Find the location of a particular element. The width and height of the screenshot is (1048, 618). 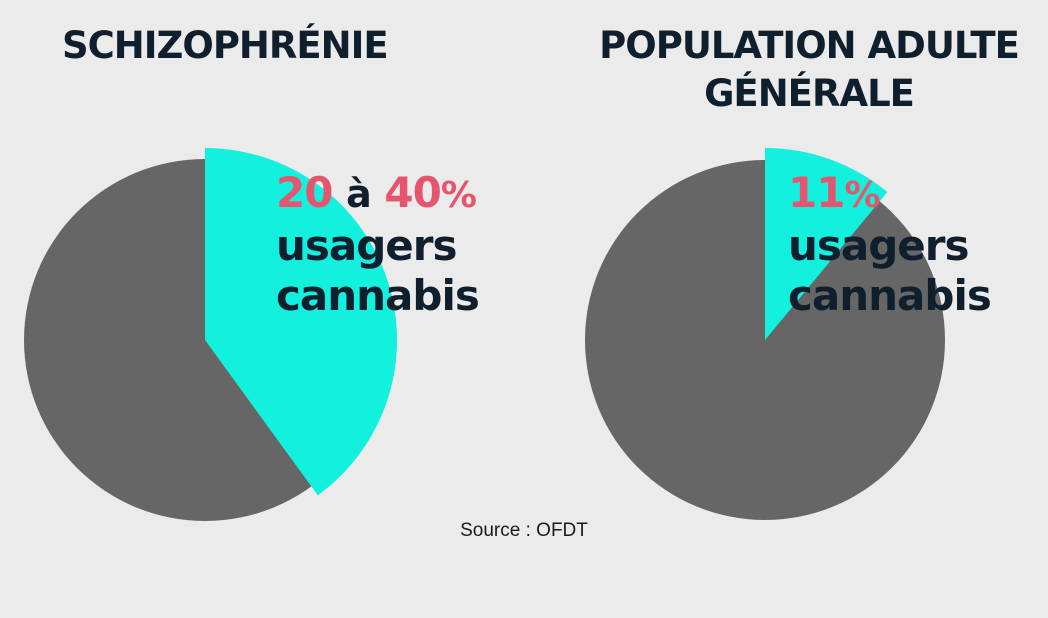

population-value: 11 is located at coordinates (816, 192).